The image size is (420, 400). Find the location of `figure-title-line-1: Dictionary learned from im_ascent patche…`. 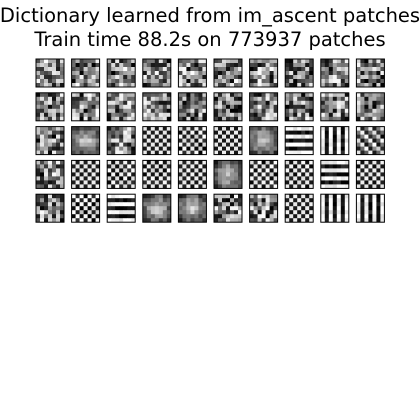

figure-title-line-1: Dictionary learned from im_ascent patche… is located at coordinates (210, 15).